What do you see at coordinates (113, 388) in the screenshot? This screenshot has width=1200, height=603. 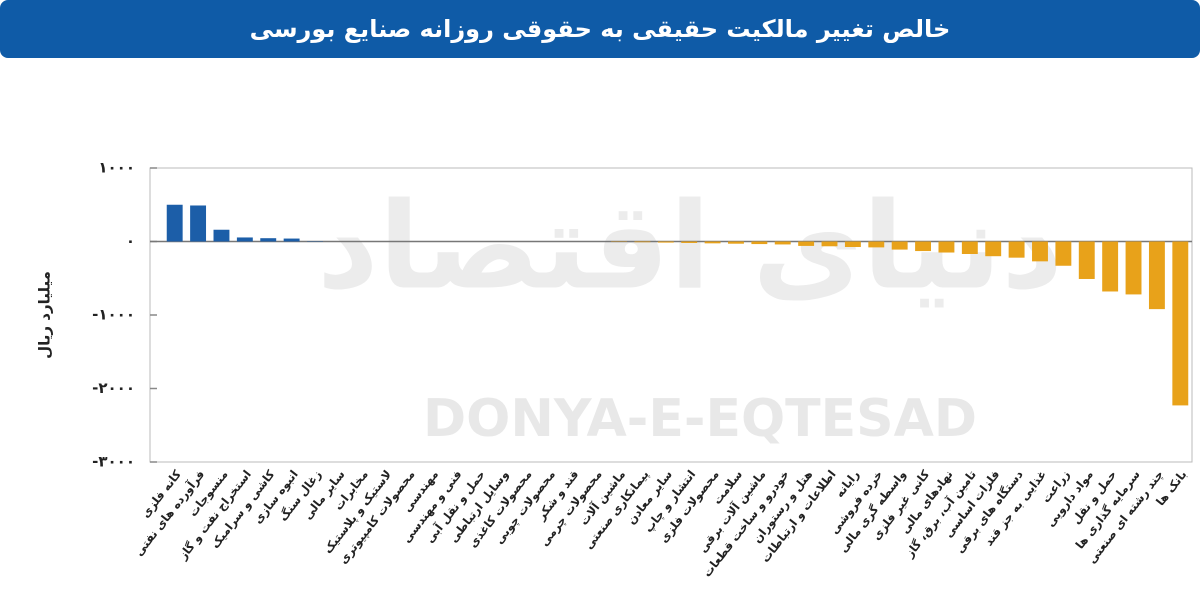 I see `y-tick-label: -۲۰۰۰` at bounding box center [113, 388].